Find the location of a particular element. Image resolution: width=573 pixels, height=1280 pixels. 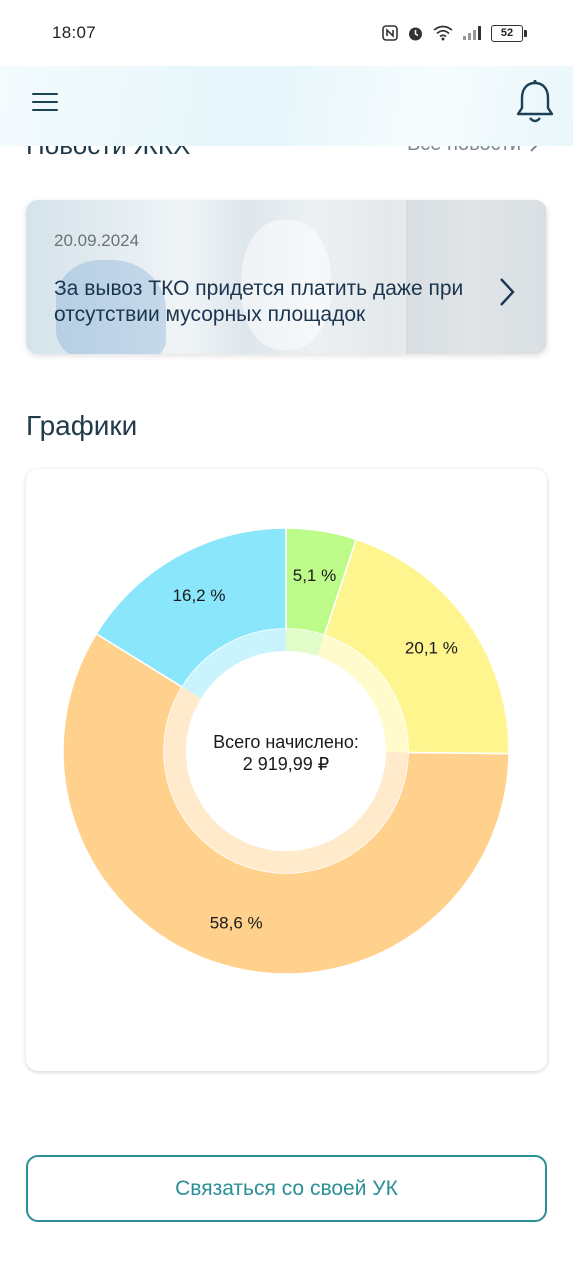

chart-center-caption: Всего начислено: is located at coordinates (286, 742).